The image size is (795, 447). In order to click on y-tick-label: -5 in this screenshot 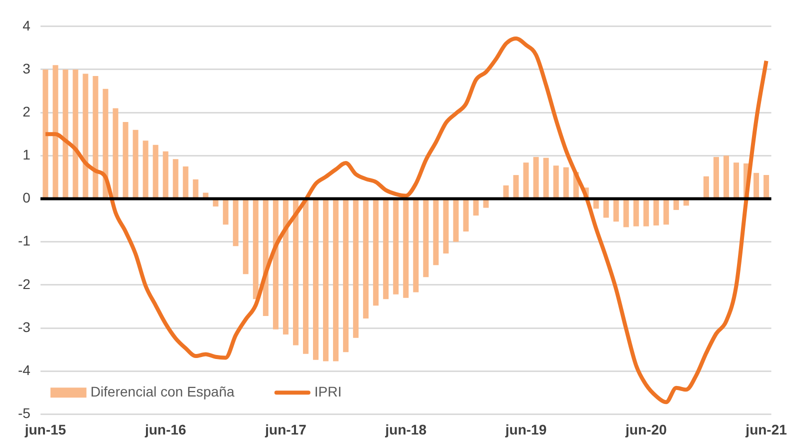, I will do `click(24, 413)`.